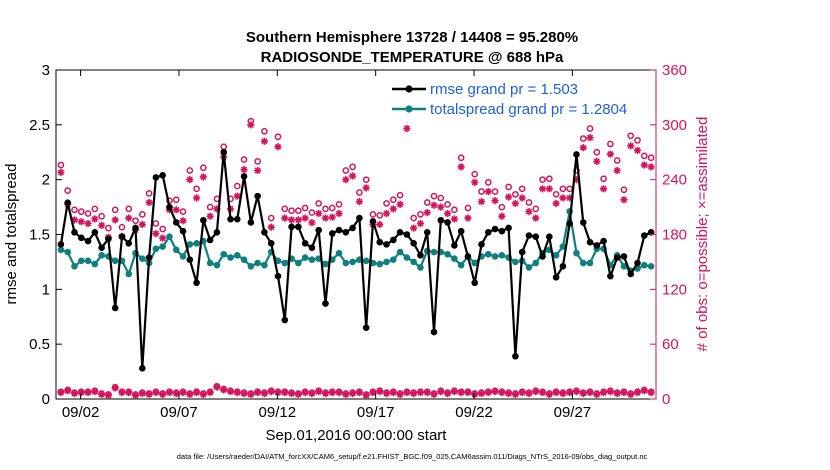 This screenshot has width=830, height=470. I want to click on legend-rmse-label: rmse grand pr = 1.503, so click(504, 89).